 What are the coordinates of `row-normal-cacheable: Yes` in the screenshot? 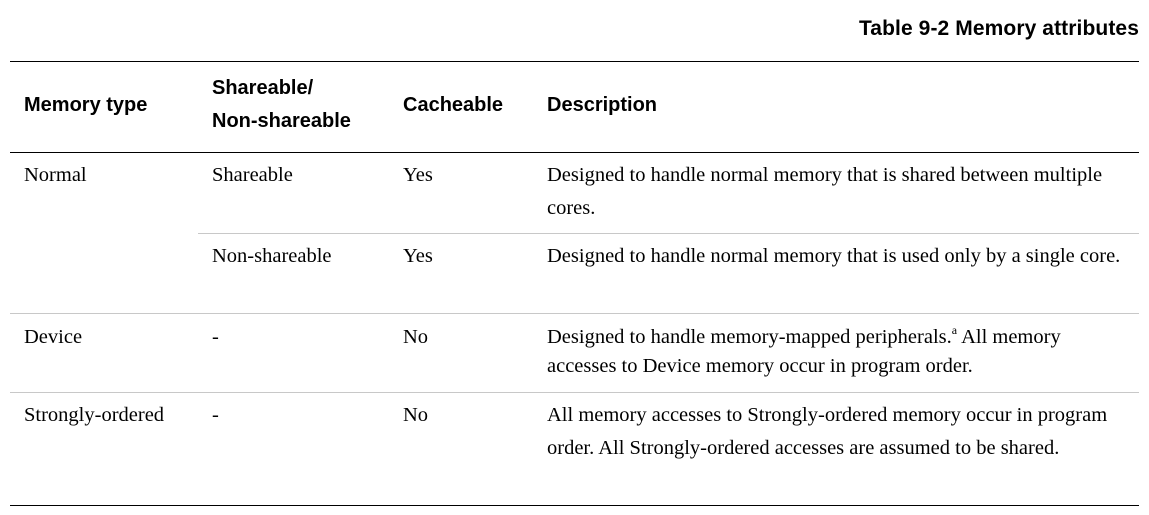 It's located at (418, 175).